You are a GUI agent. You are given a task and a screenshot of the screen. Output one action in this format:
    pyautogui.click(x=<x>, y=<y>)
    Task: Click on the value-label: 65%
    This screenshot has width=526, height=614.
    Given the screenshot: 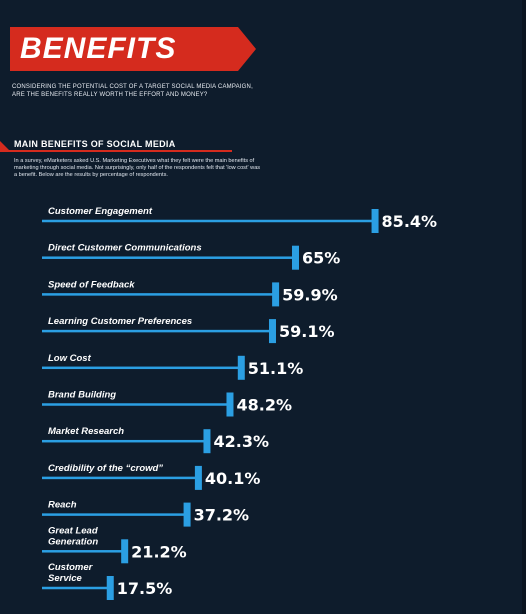 What is the action you would take?
    pyautogui.click(x=321, y=258)
    